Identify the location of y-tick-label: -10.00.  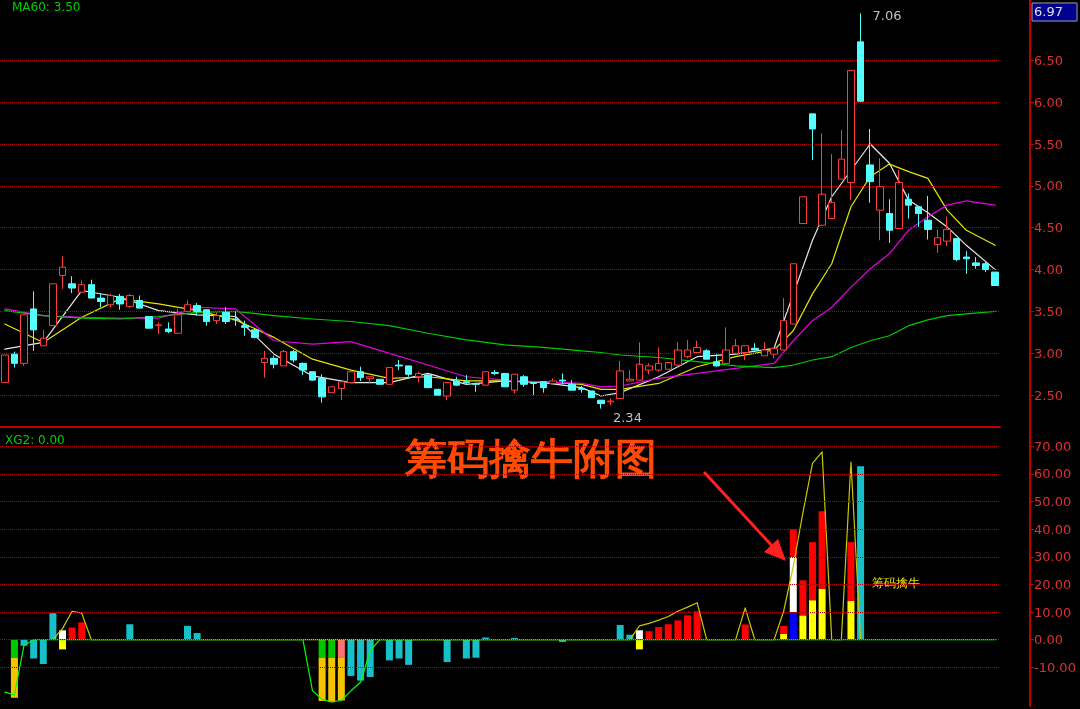
(1055, 667).